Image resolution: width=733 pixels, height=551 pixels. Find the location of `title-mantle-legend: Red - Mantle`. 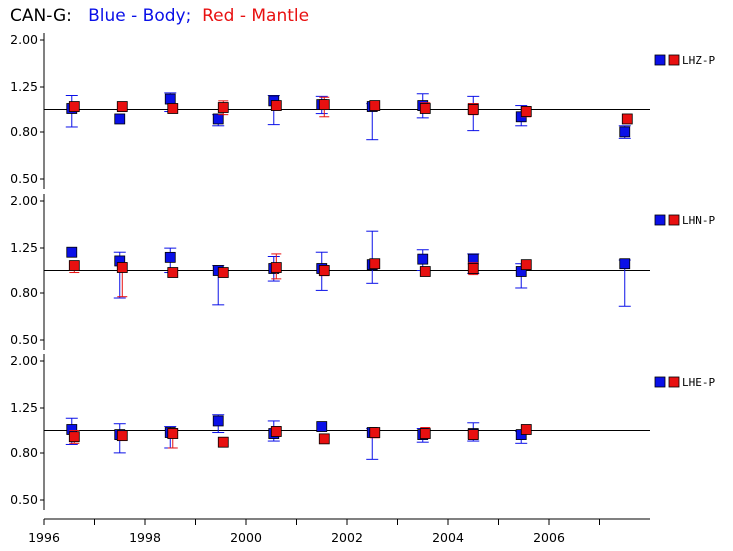

title-mantle-legend: Red - Mantle is located at coordinates (256, 16).